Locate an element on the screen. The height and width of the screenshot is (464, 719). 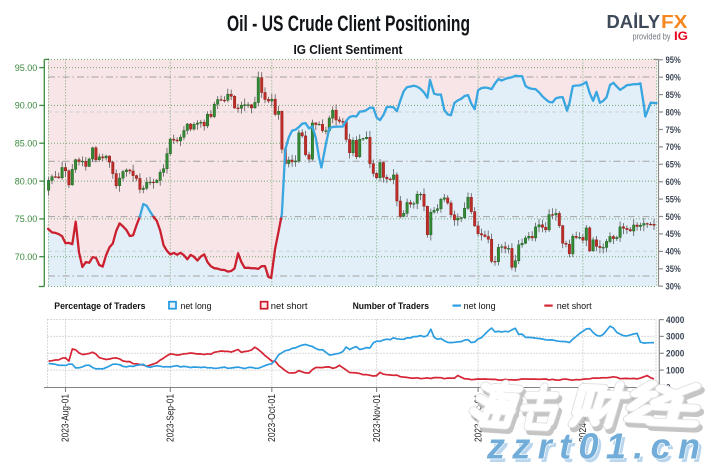
svg-text: DAILY is located at coordinates (634, 22).